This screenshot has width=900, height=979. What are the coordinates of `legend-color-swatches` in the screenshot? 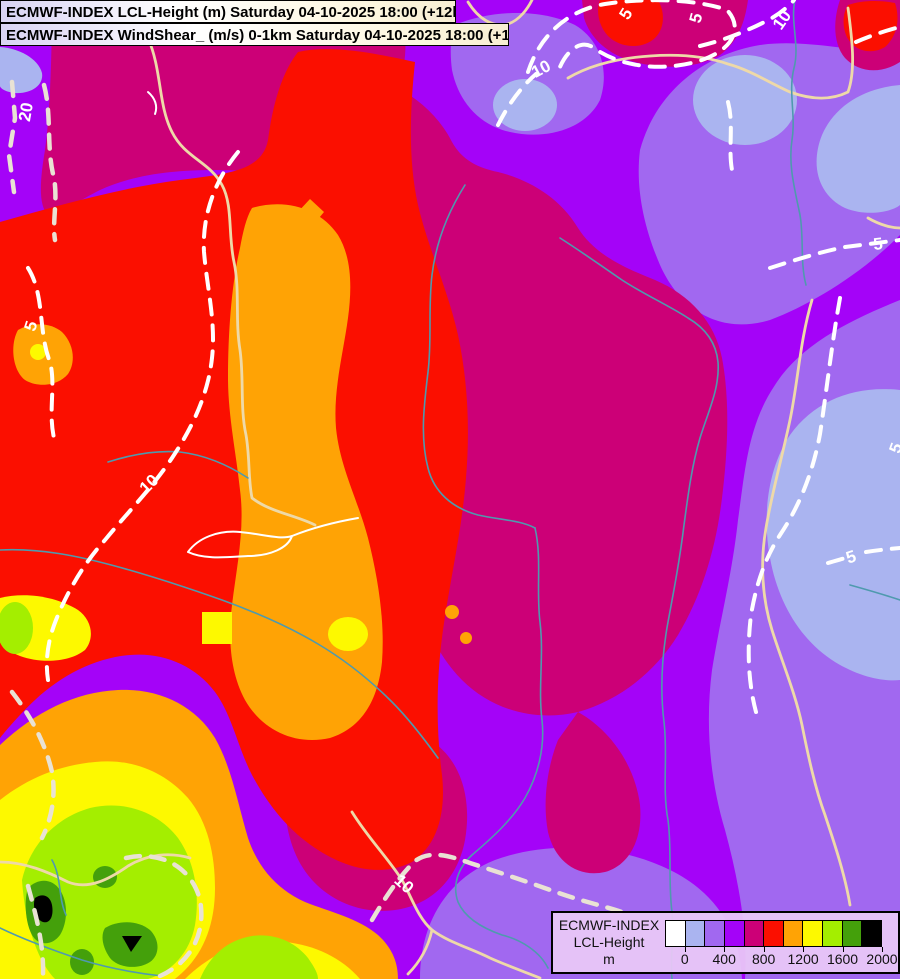 It's located at (773, 933).